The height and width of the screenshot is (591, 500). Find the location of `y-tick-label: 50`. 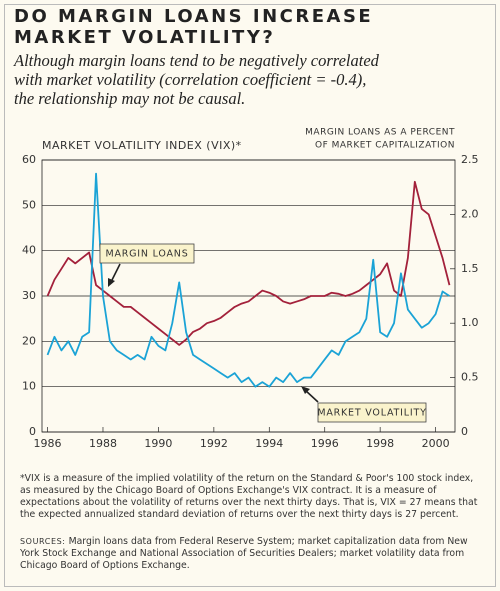

y-tick-label: 50 is located at coordinates (29, 204).